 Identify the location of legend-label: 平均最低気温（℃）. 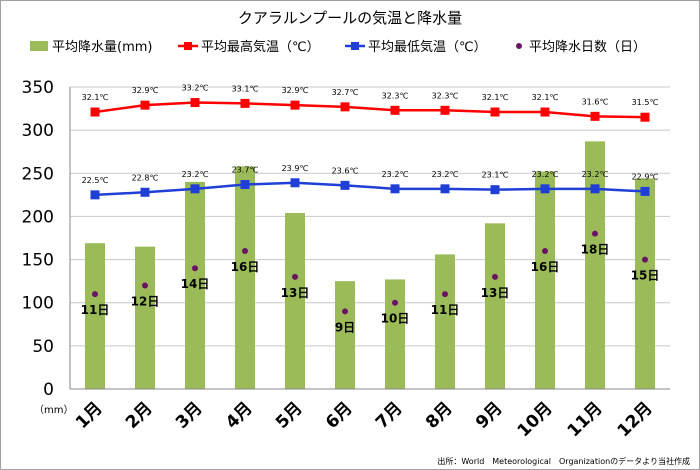
(427, 47).